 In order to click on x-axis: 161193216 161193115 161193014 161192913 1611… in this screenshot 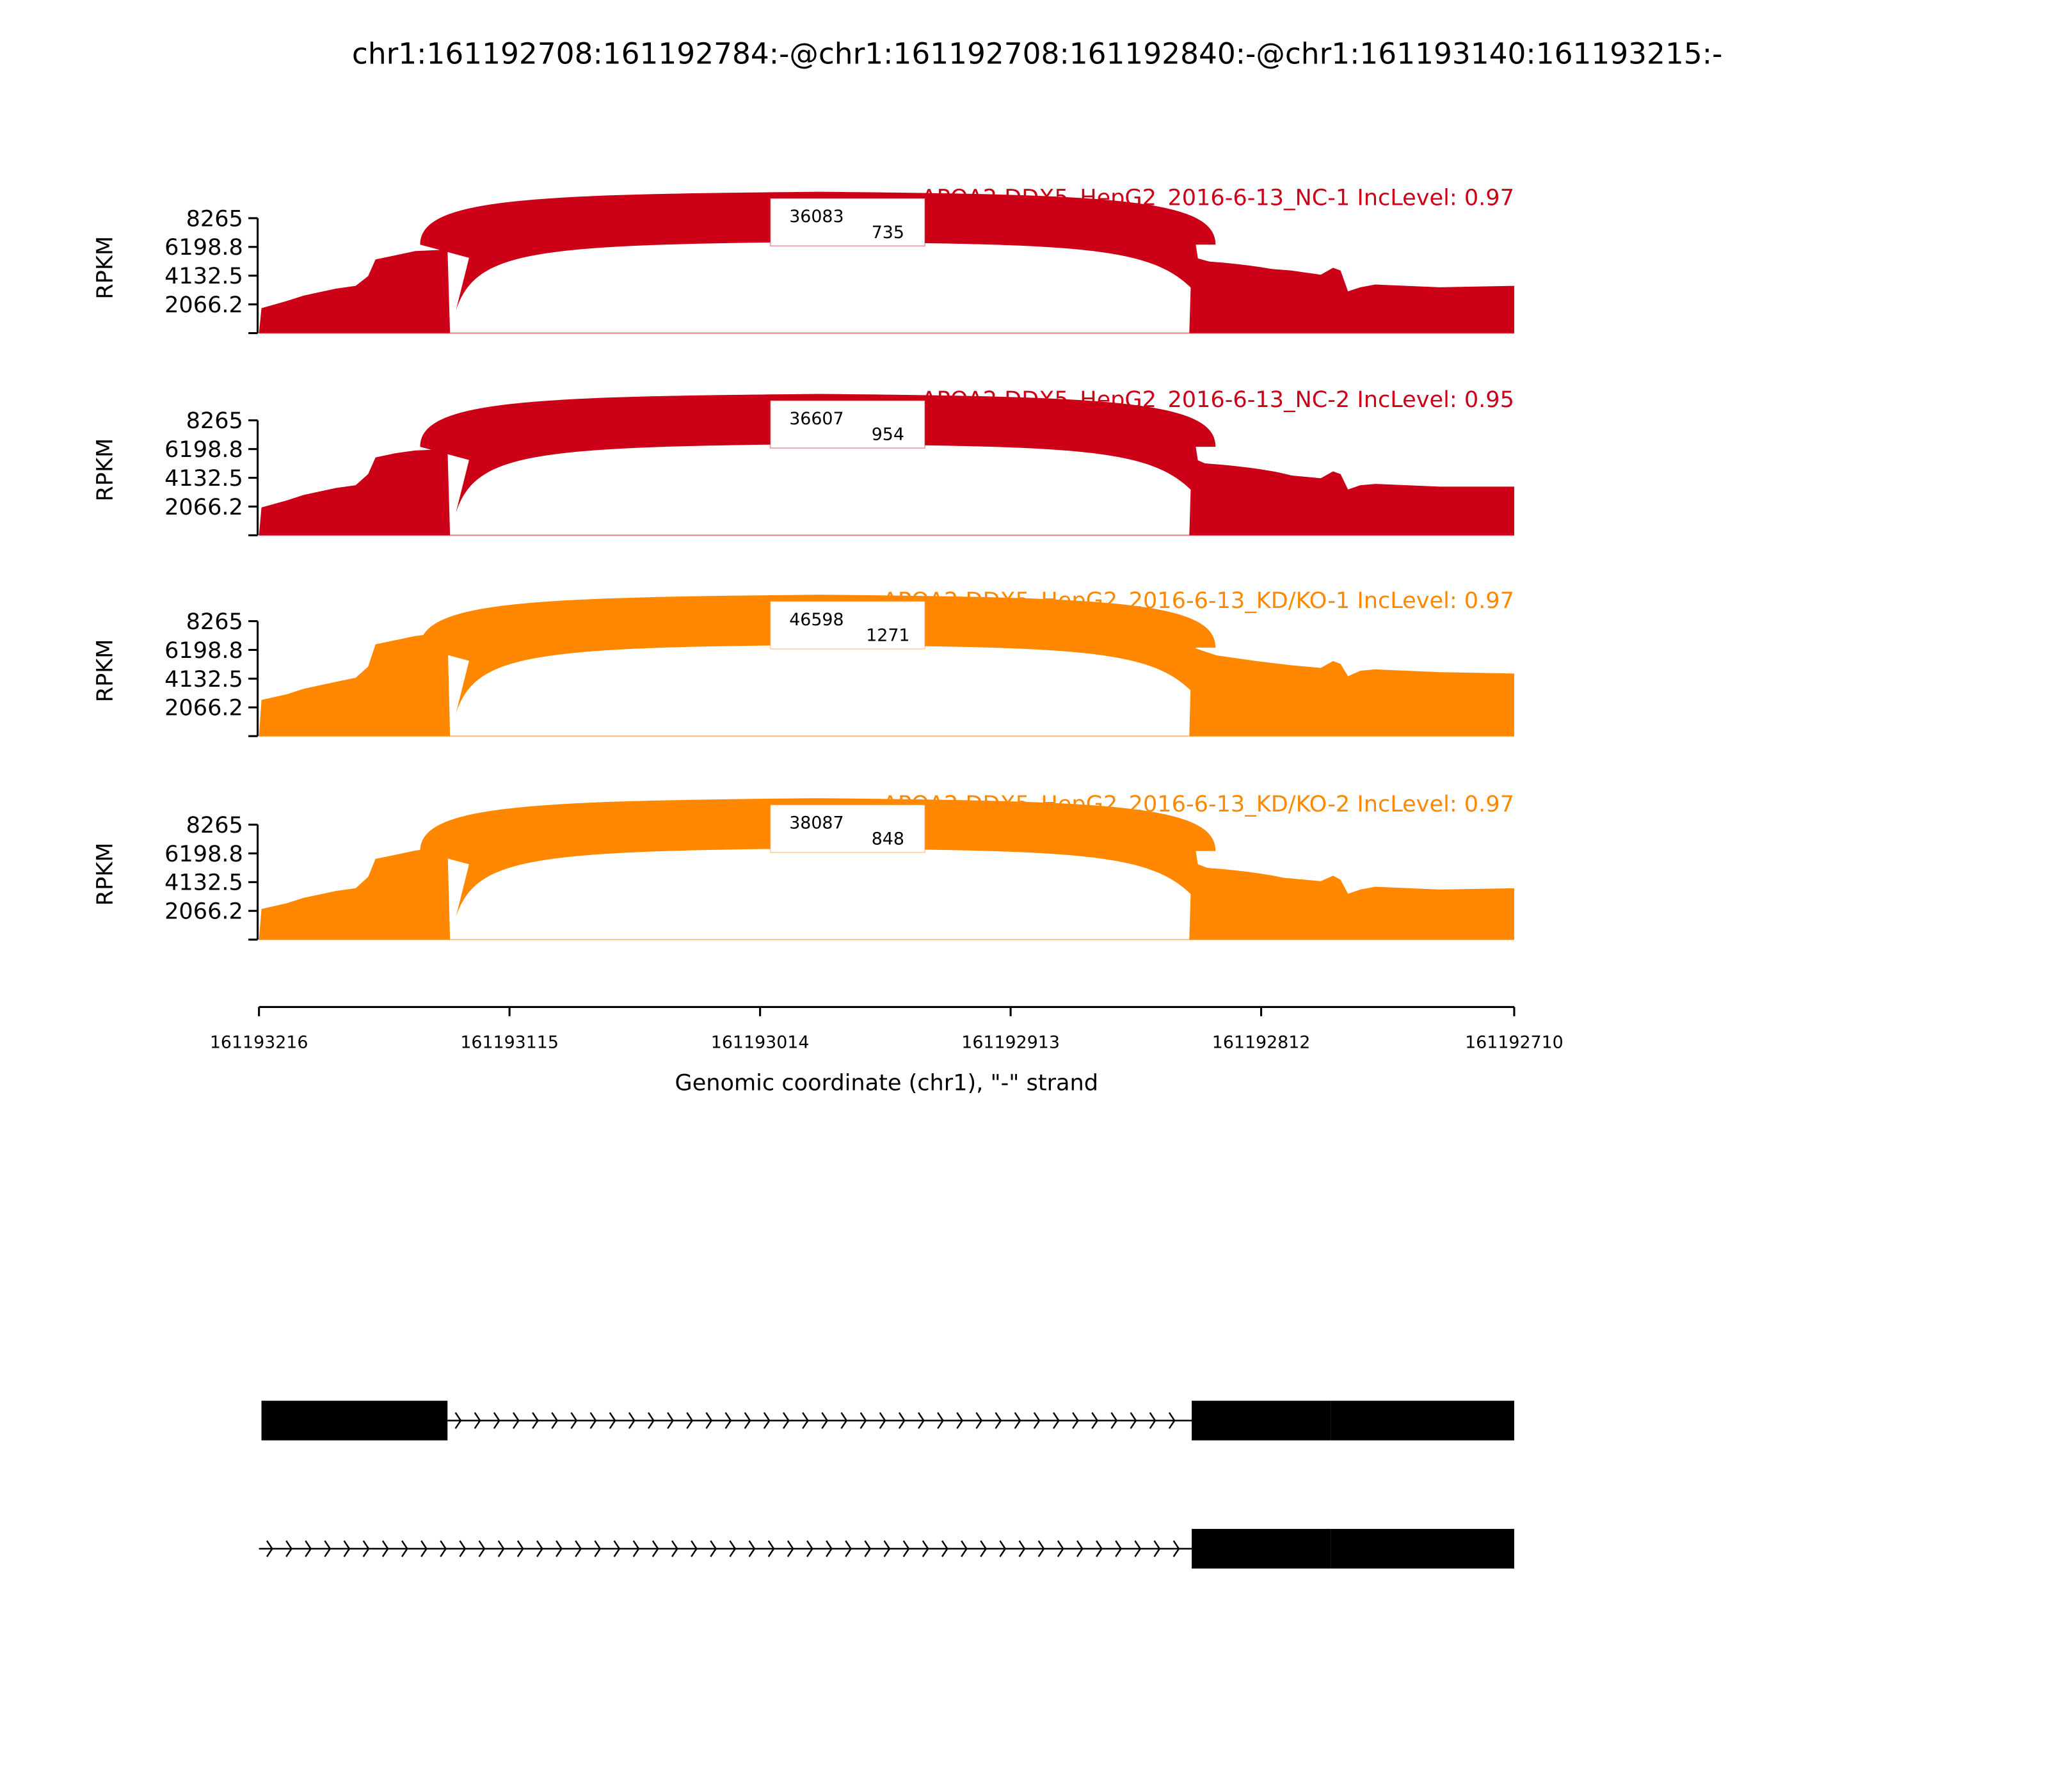, I will do `click(887, 1028)`.